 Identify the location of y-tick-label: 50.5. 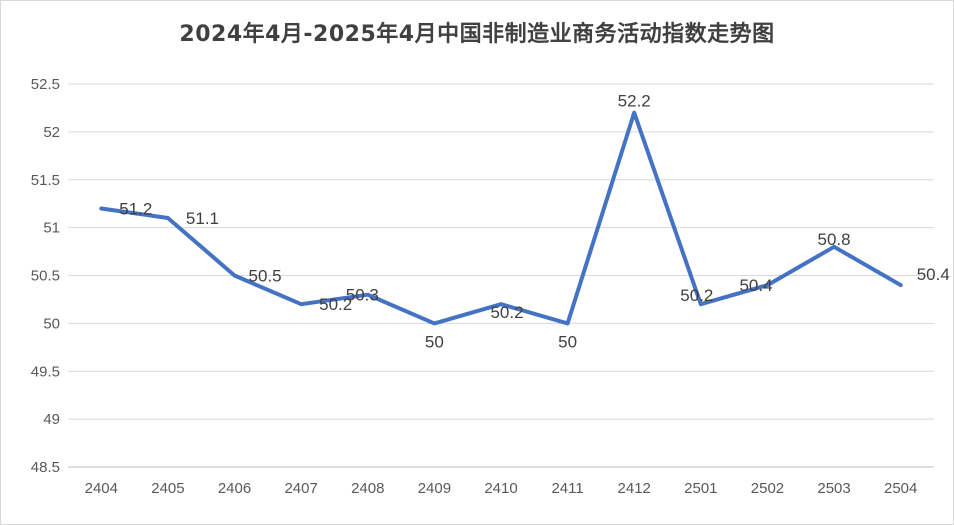
(45, 276).